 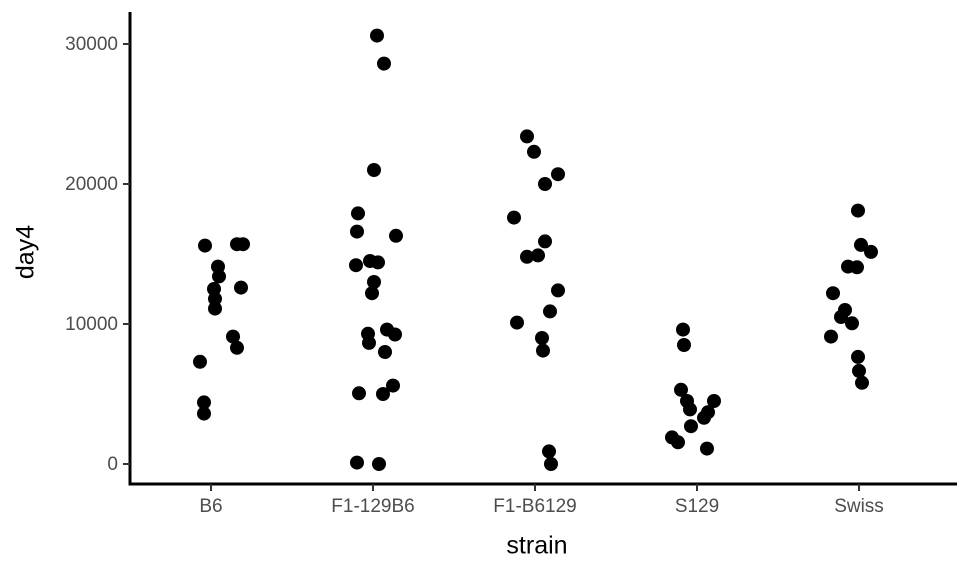 I want to click on y-tick-label: 30000, so click(x=91, y=44).